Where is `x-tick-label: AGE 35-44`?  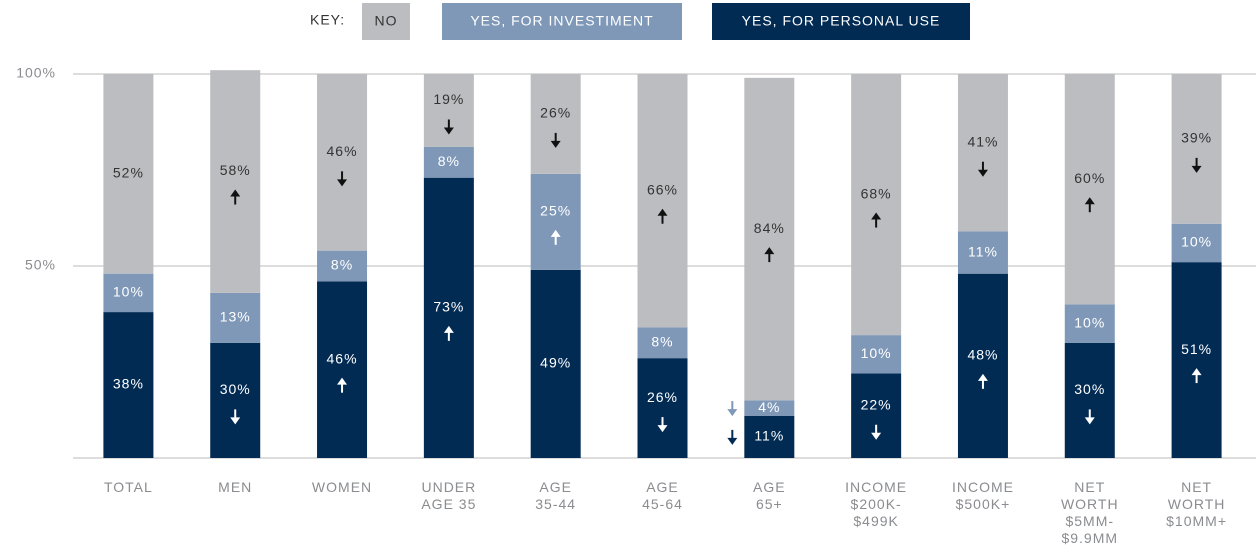
x-tick-label: AGE 35-44 is located at coordinates (556, 495).